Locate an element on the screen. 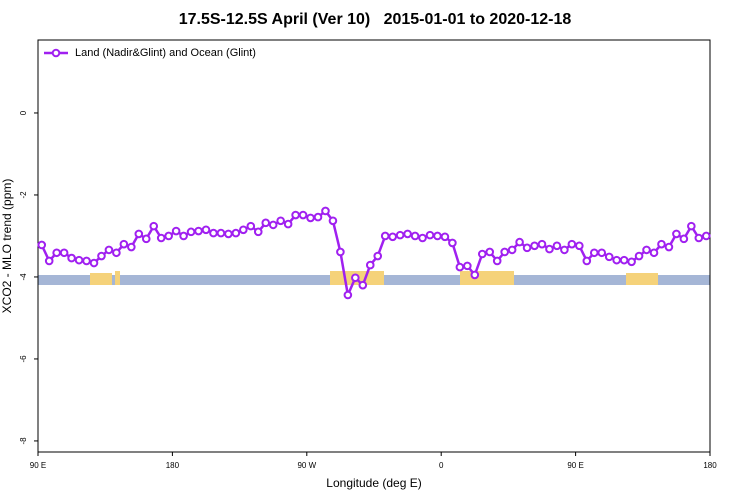  y-tick-label: 0 is located at coordinates (23, 112).